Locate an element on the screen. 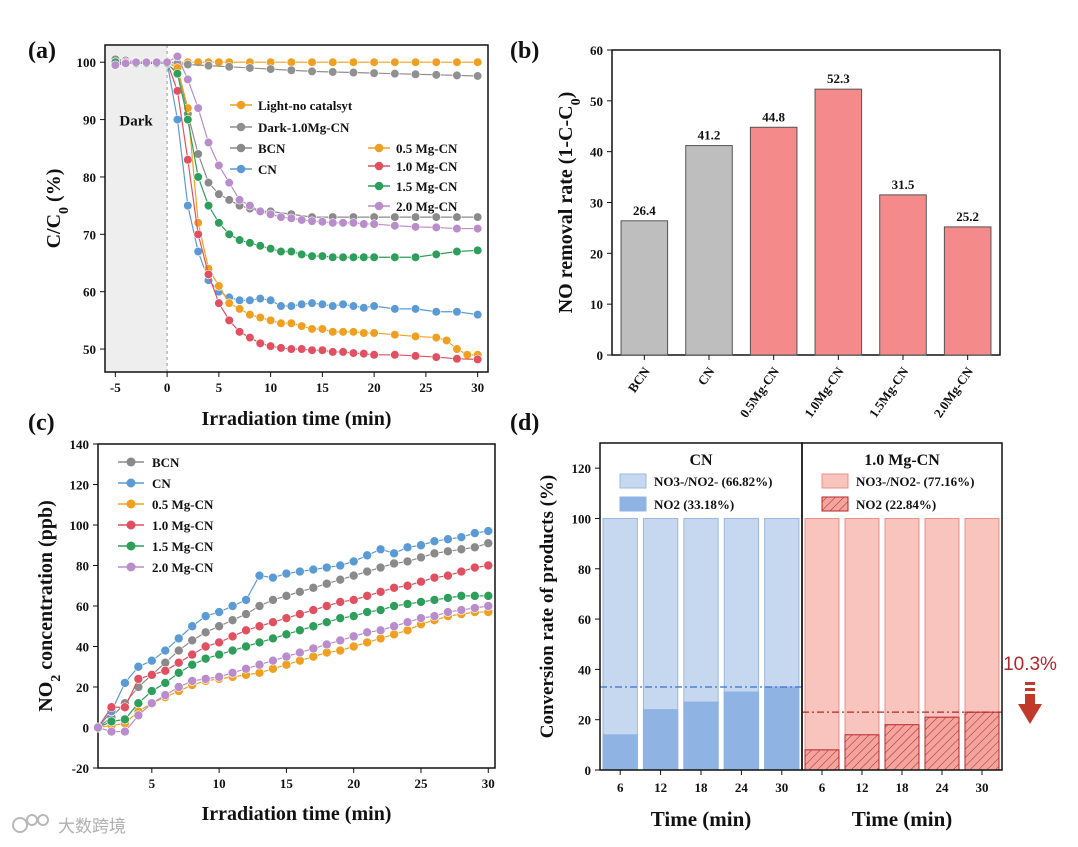  legend-label: CN is located at coordinates (267, 169).